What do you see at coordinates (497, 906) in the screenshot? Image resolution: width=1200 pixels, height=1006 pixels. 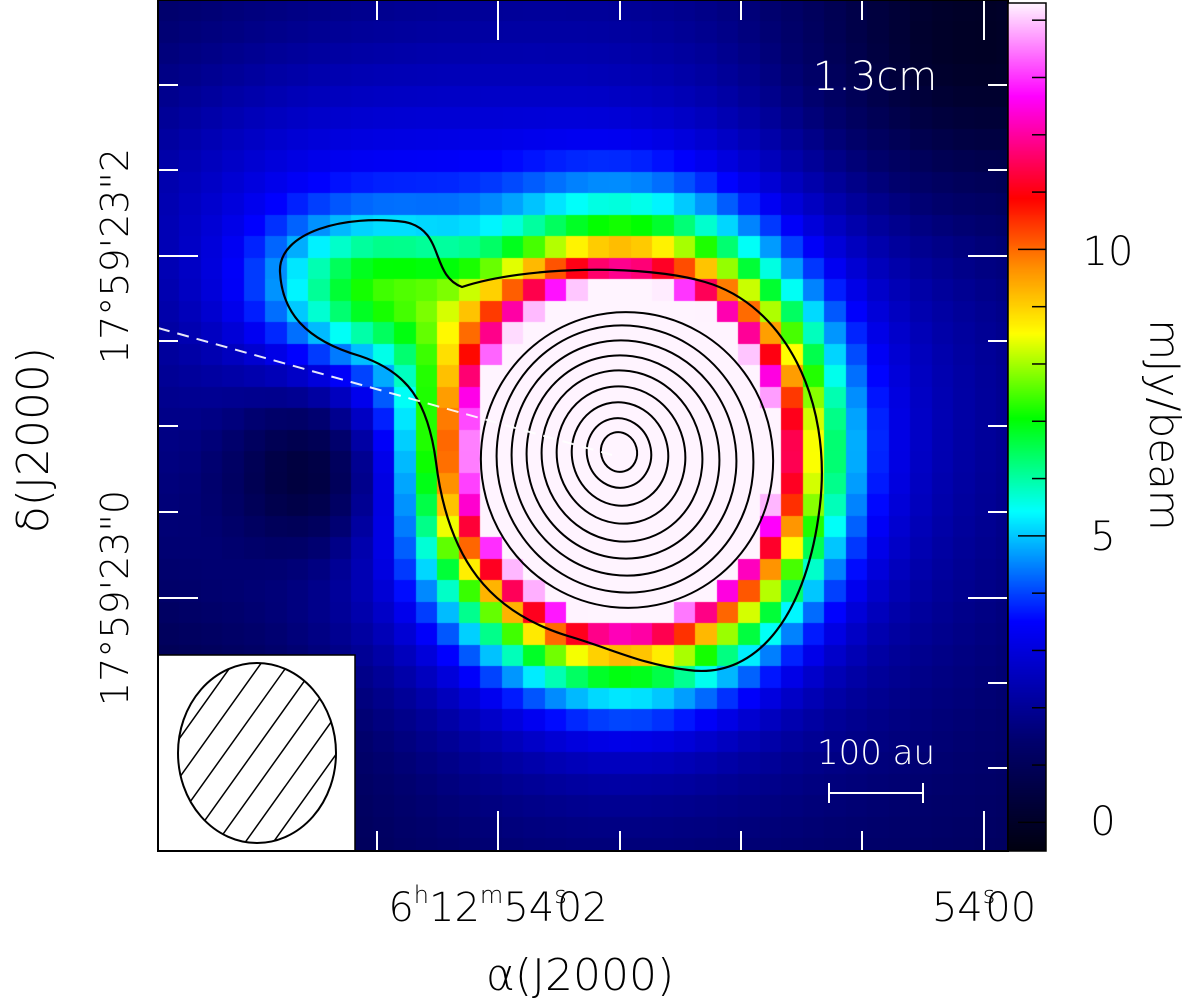 I see `x-tick-label-1: 6h12m54s02` at bounding box center [497, 906].